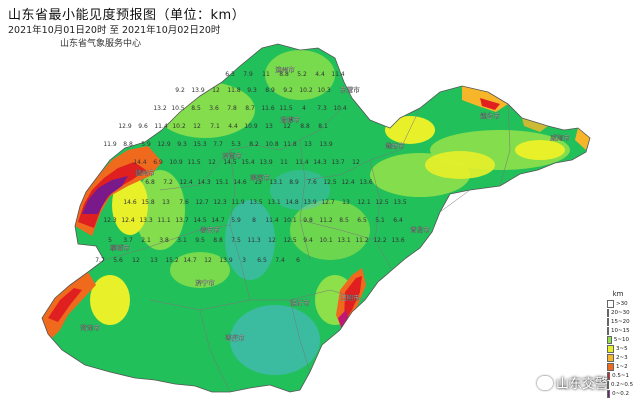 This screenshot has width=640, height=407. Describe the element at coordinates (290, 119) in the screenshot. I see `city-label: 淄博市` at that location.